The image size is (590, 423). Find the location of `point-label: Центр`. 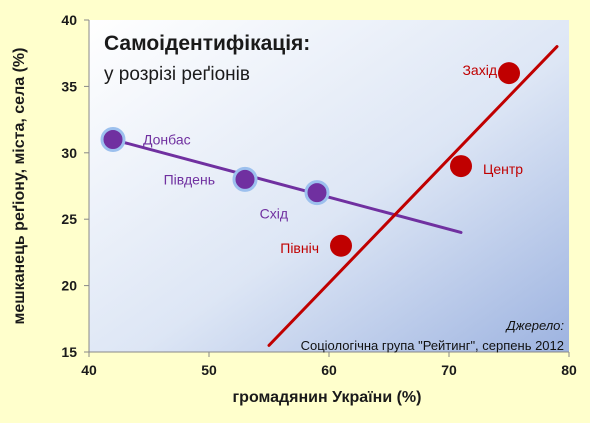

point-label: Центр is located at coordinates (503, 169).